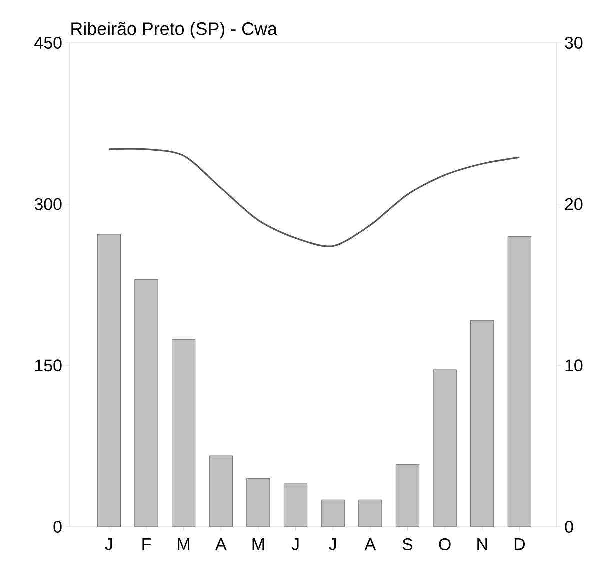 This screenshot has width=613, height=575. Describe the element at coordinates (574, 366) in the screenshot. I see `y2-tick-label: 10` at that location.